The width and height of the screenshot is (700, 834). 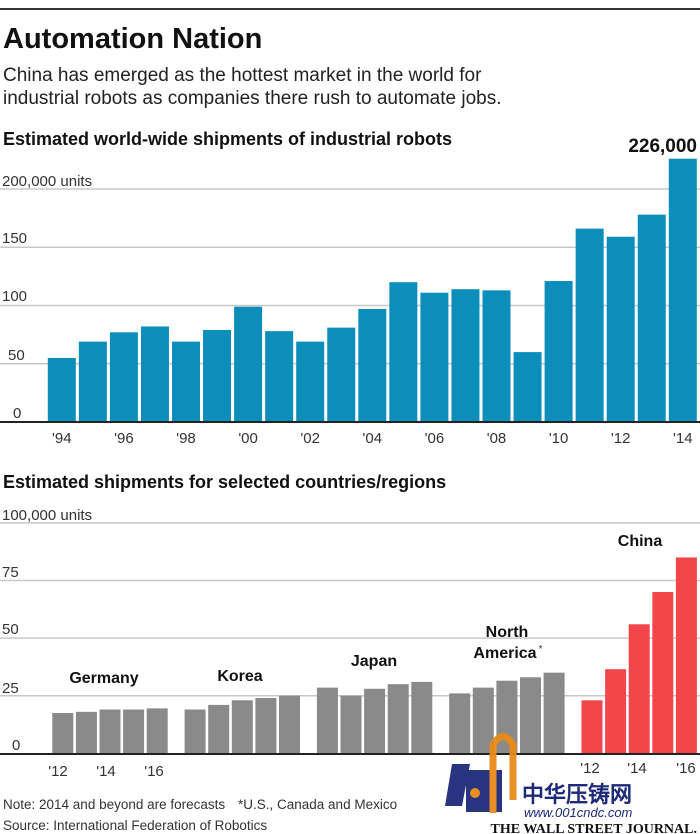 I want to click on chart1-bar-2013, so click(x=651, y=318).